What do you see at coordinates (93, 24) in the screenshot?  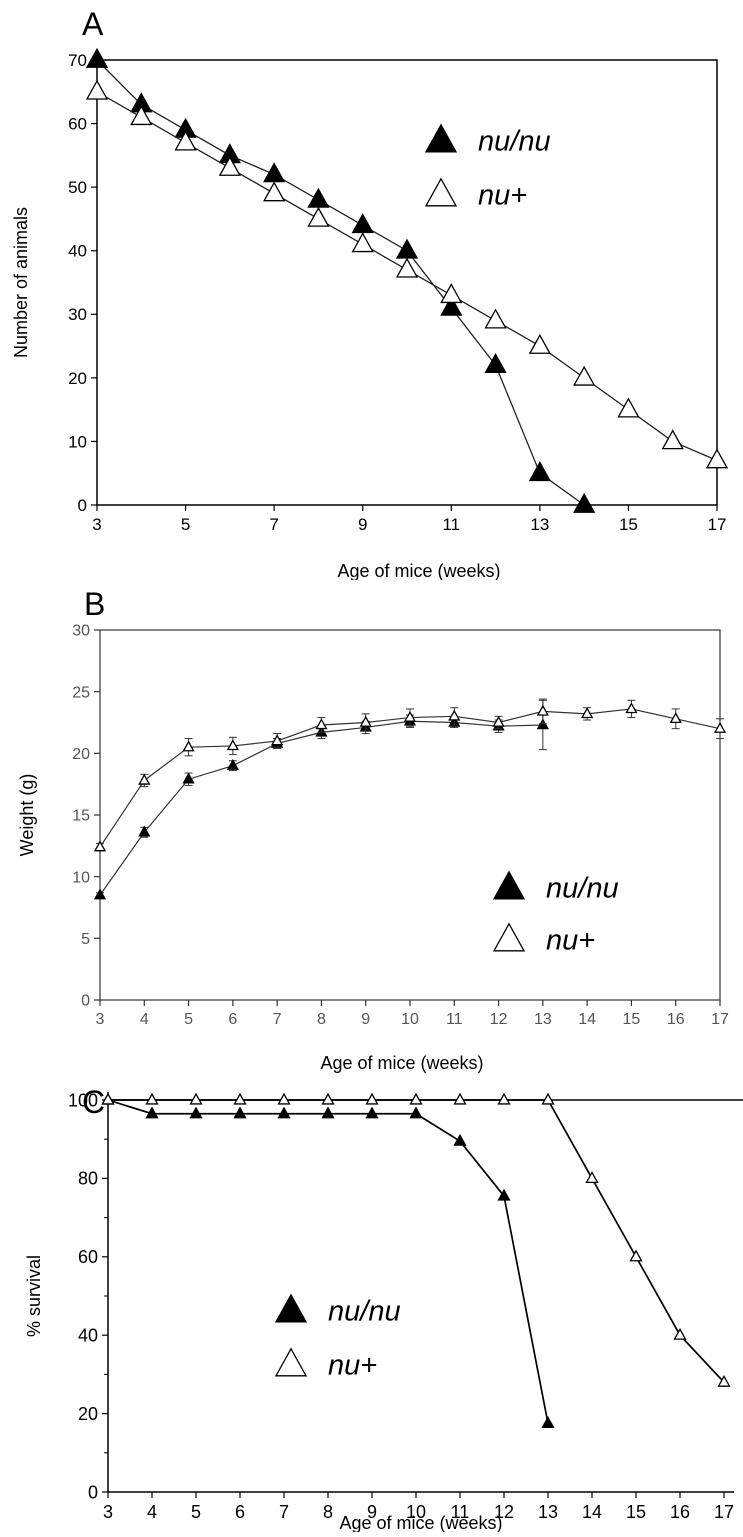 I see `panel-letter-a: A` at bounding box center [93, 24].